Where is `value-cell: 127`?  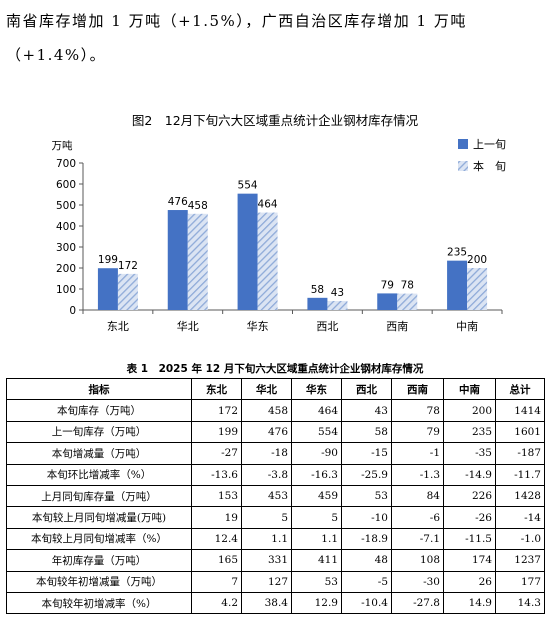 value-cell: 127 is located at coordinates (266, 581).